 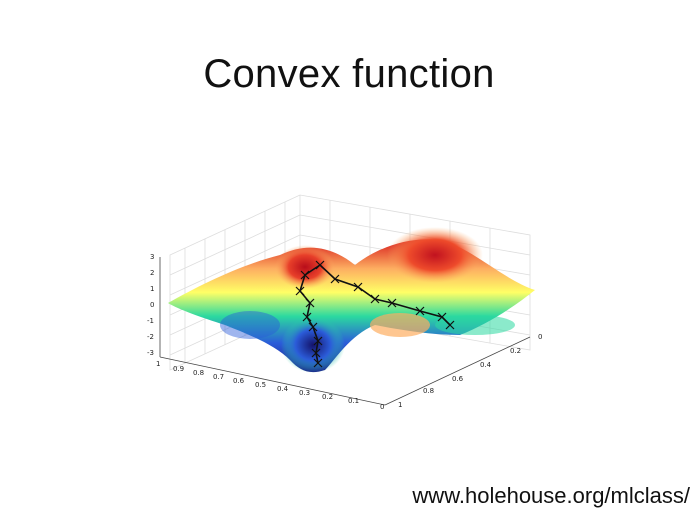 What do you see at coordinates (283, 389) in the screenshot?
I see `x-tick-label: 0.4` at bounding box center [283, 389].